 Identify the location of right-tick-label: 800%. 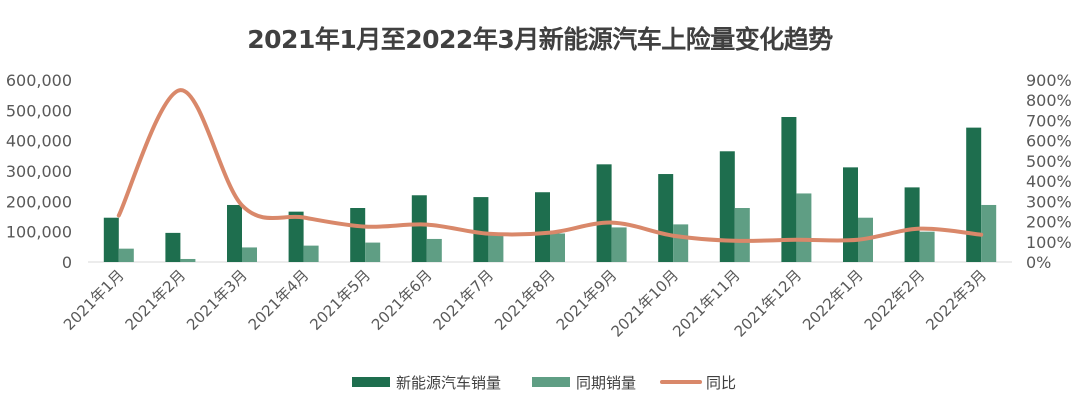
(1049, 100).